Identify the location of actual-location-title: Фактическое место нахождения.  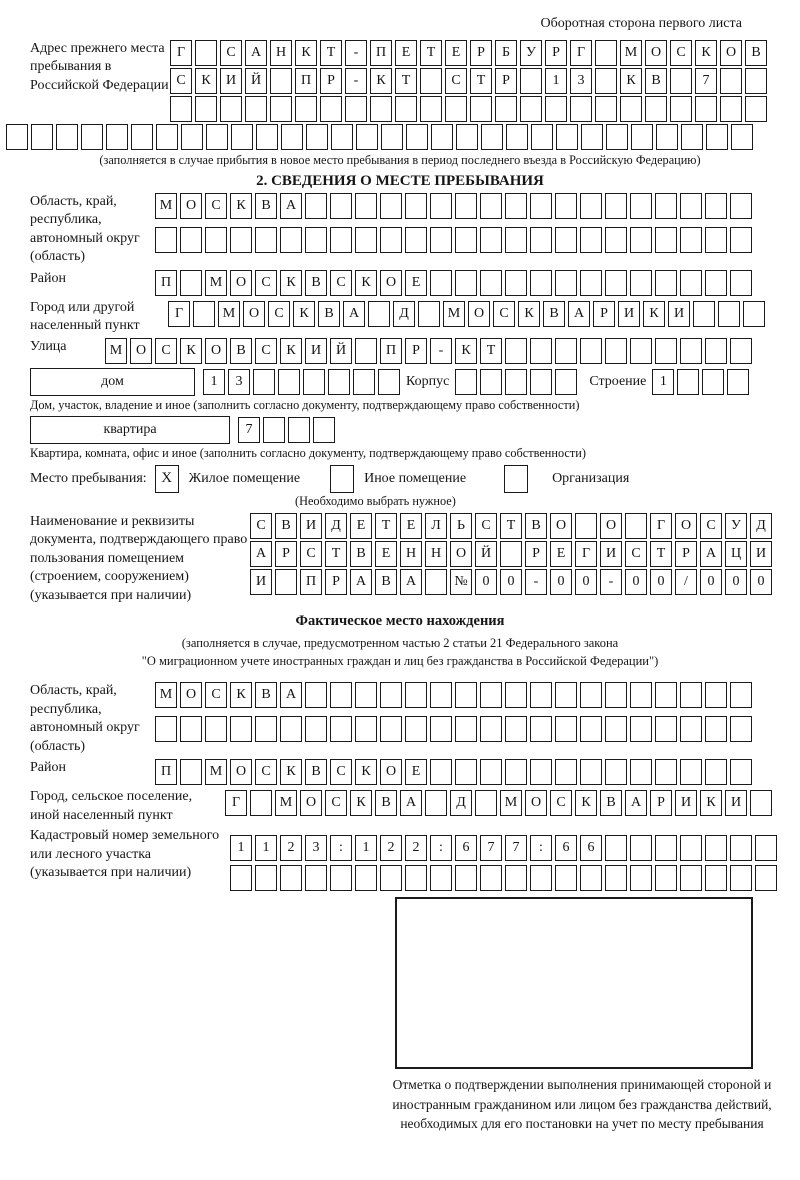
(400, 621).